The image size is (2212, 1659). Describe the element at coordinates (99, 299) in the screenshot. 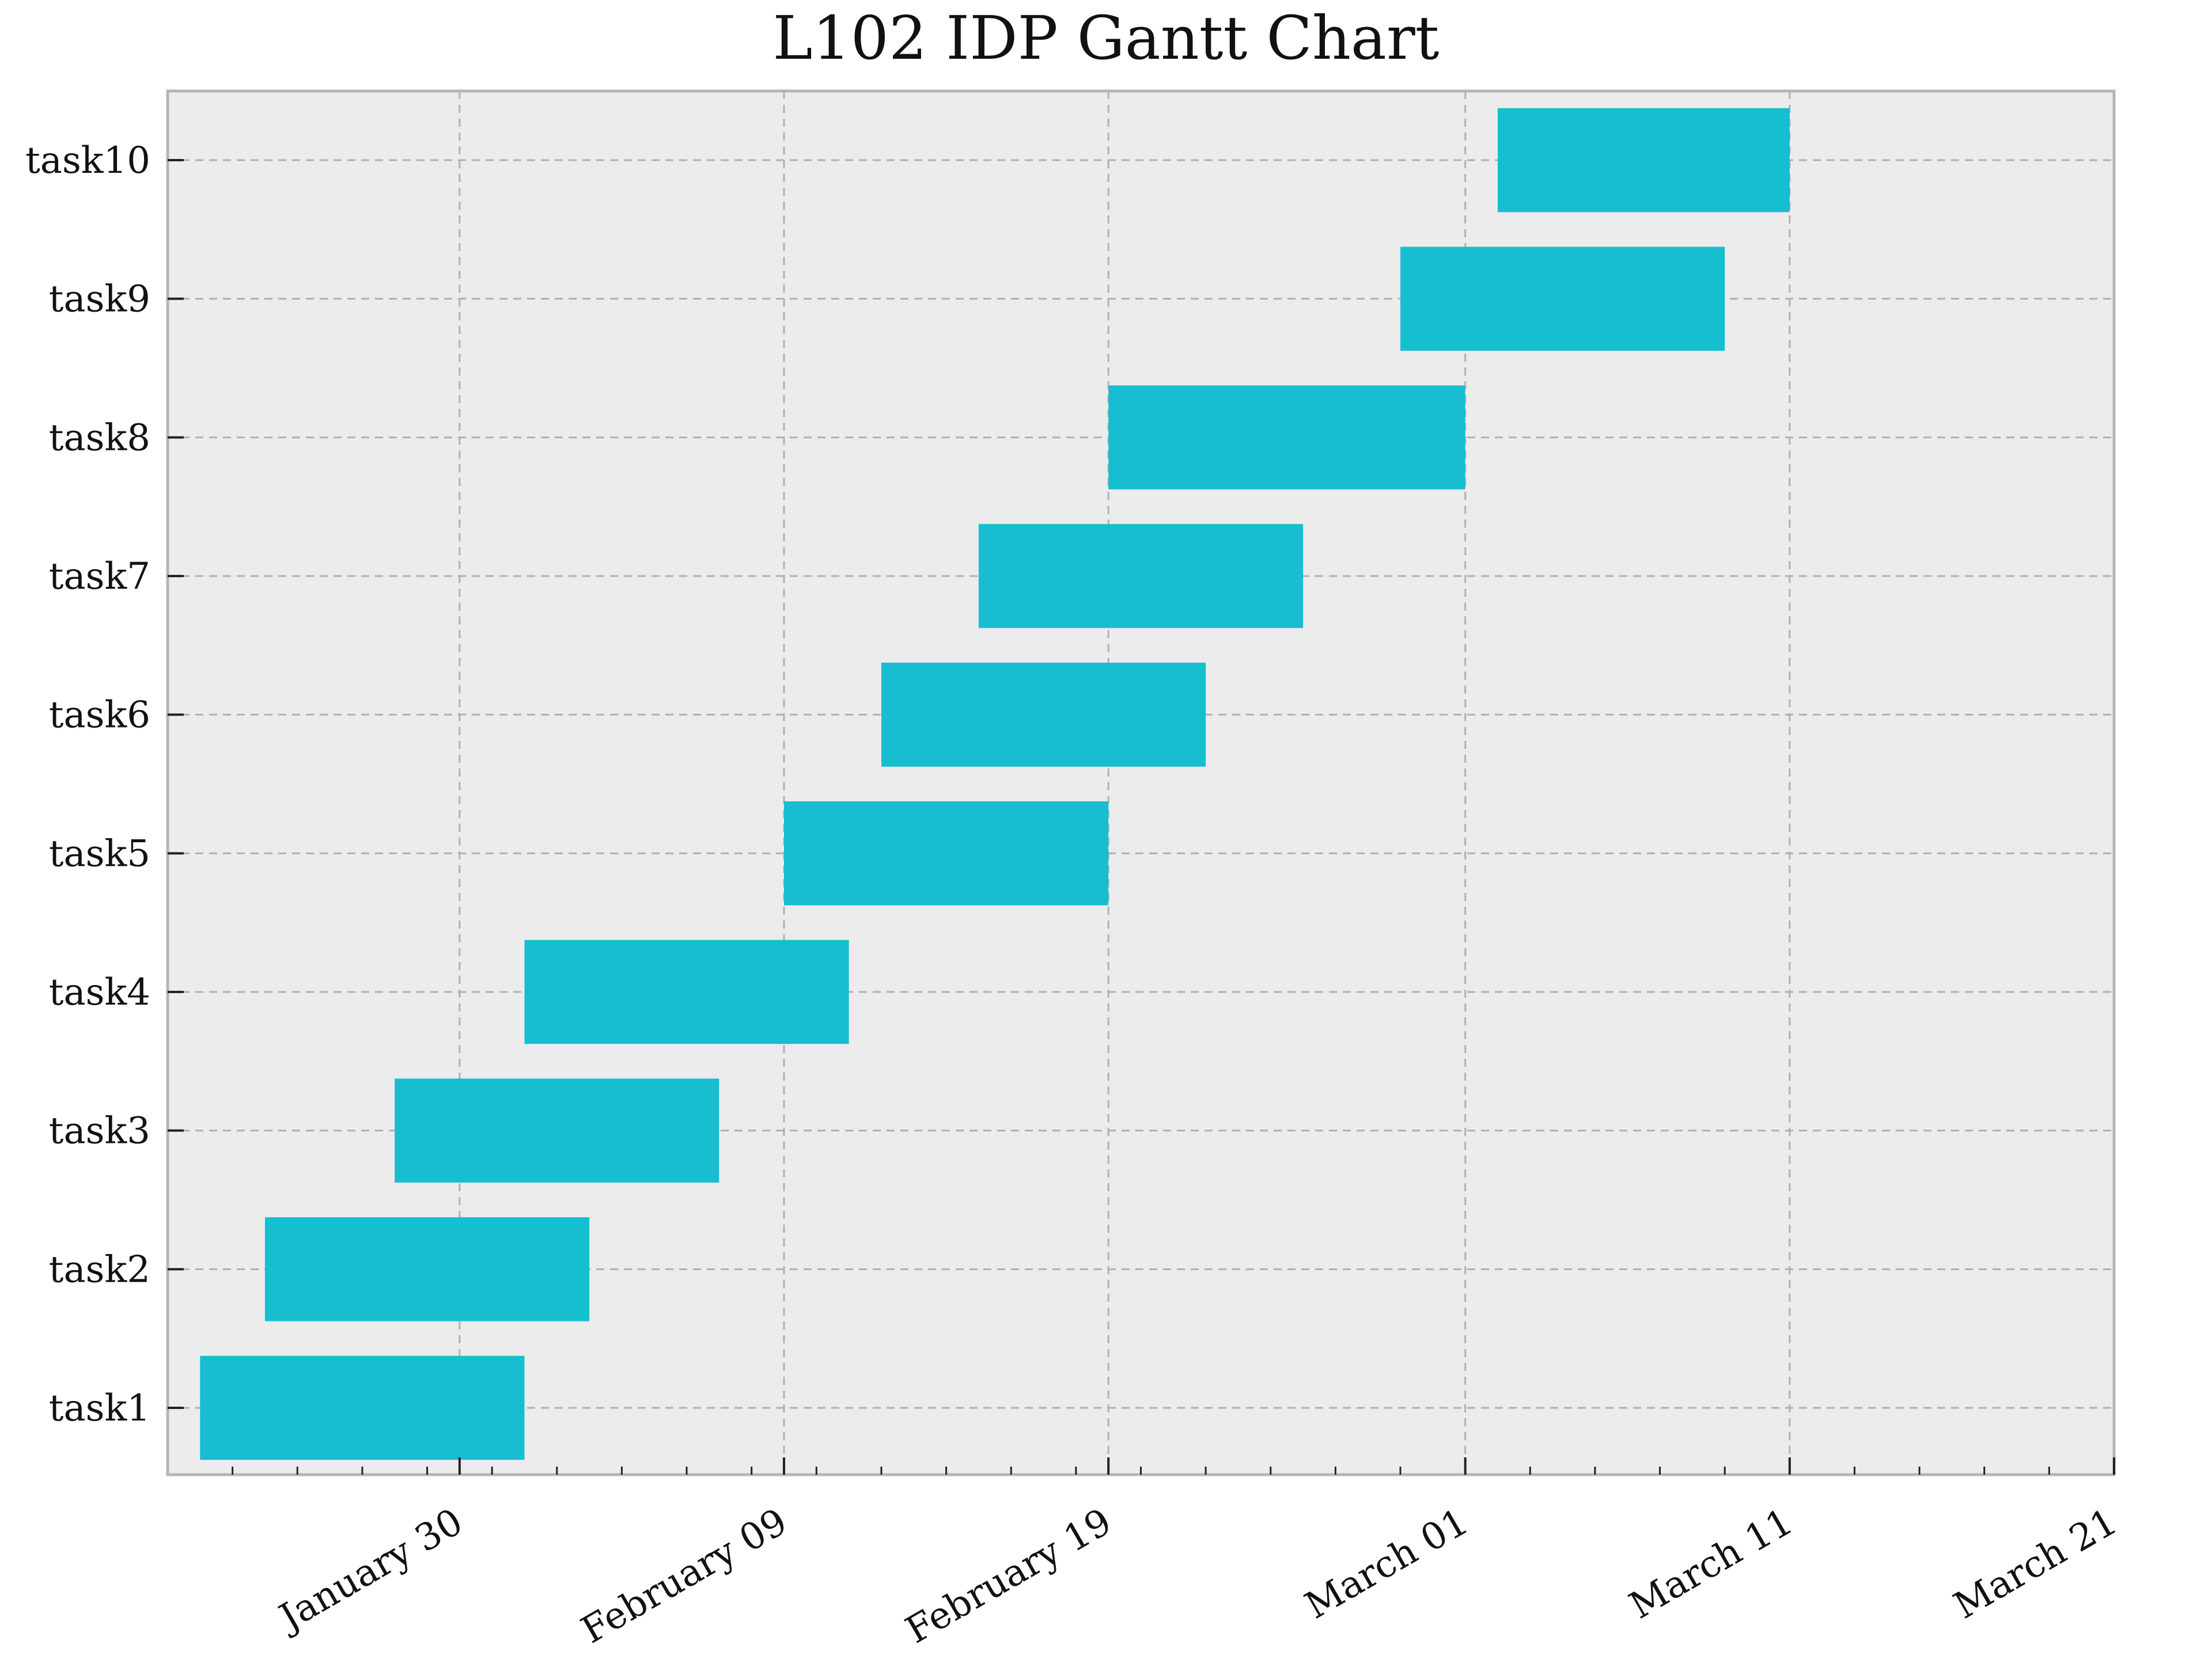

I see `y-tick-label: task9` at that location.